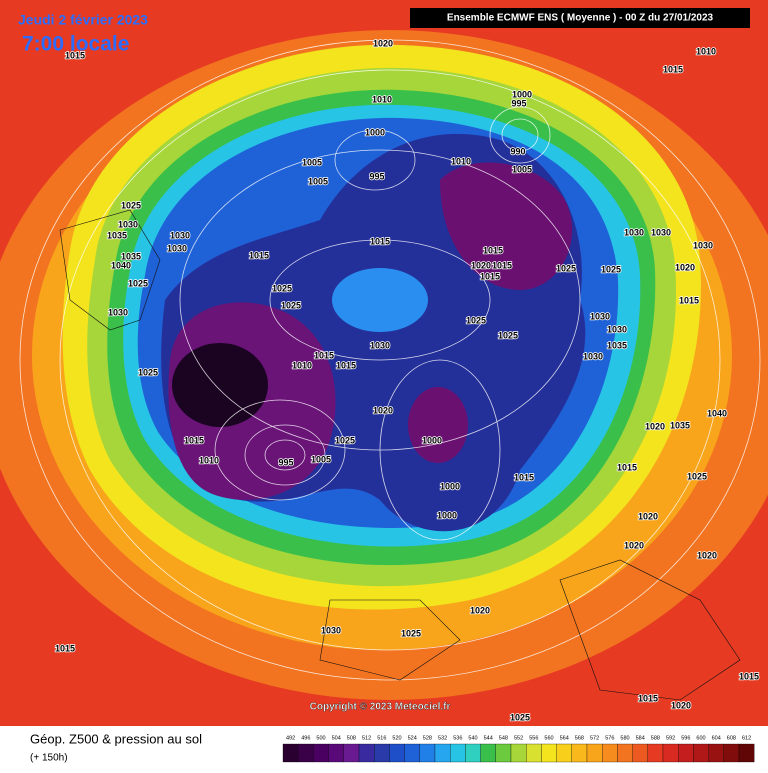 Image resolution: width=768 pixels, height=773 pixels. I want to click on colorbar-label: 548, so click(503, 738).